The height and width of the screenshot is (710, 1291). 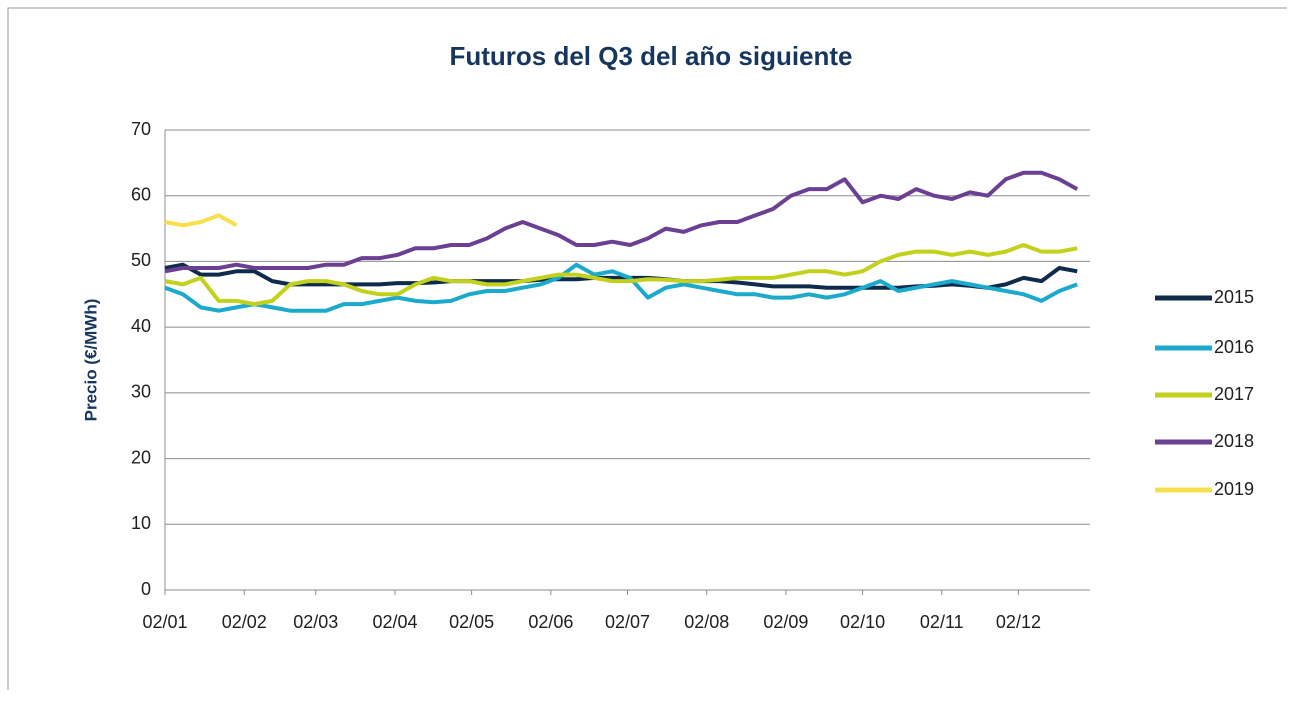 What do you see at coordinates (141, 326) in the screenshot?
I see `y-tick-label: 40` at bounding box center [141, 326].